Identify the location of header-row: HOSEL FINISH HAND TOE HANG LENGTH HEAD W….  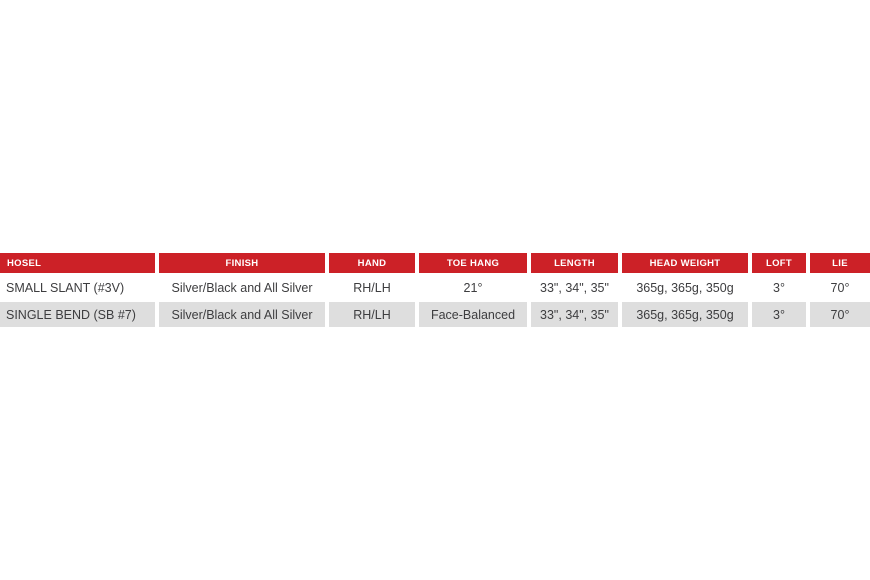
(435, 264).